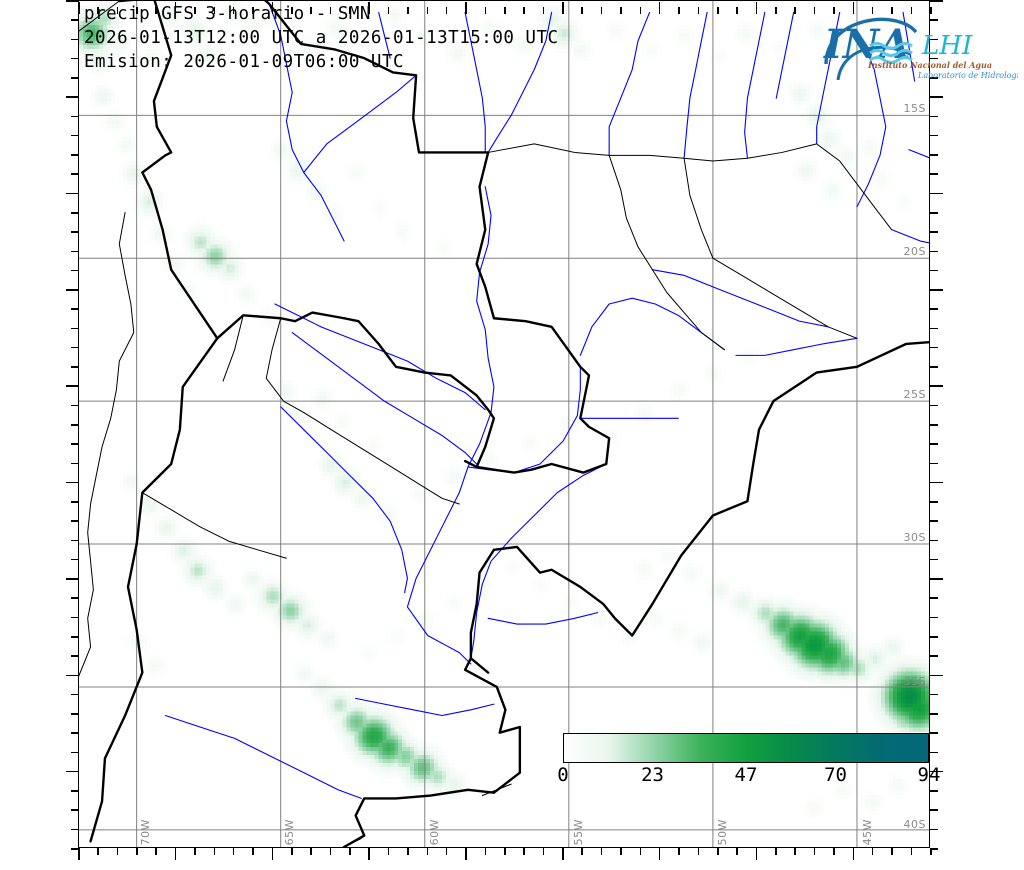  What do you see at coordinates (746, 748) in the screenshot?
I see `colorbar-gradient` at bounding box center [746, 748].